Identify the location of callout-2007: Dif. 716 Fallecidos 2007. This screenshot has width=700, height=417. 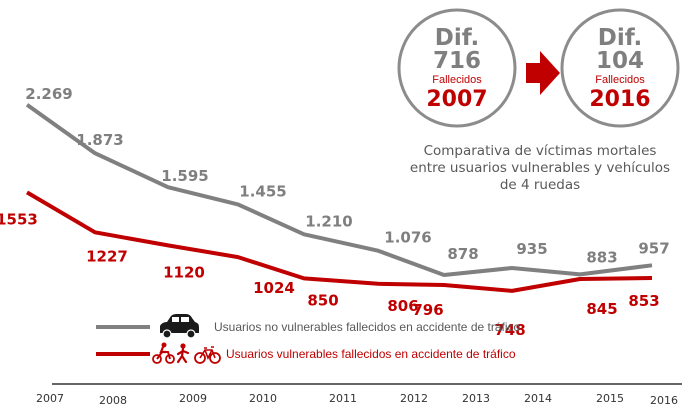
(457, 68).